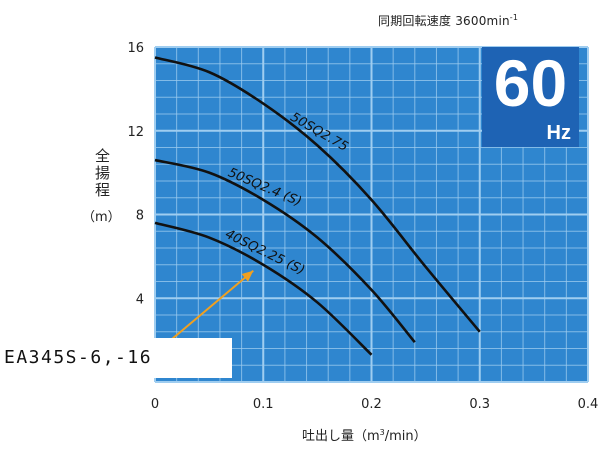  What do you see at coordinates (479, 404) in the screenshot?
I see `x-tick-label: 0.3` at bounding box center [479, 404].